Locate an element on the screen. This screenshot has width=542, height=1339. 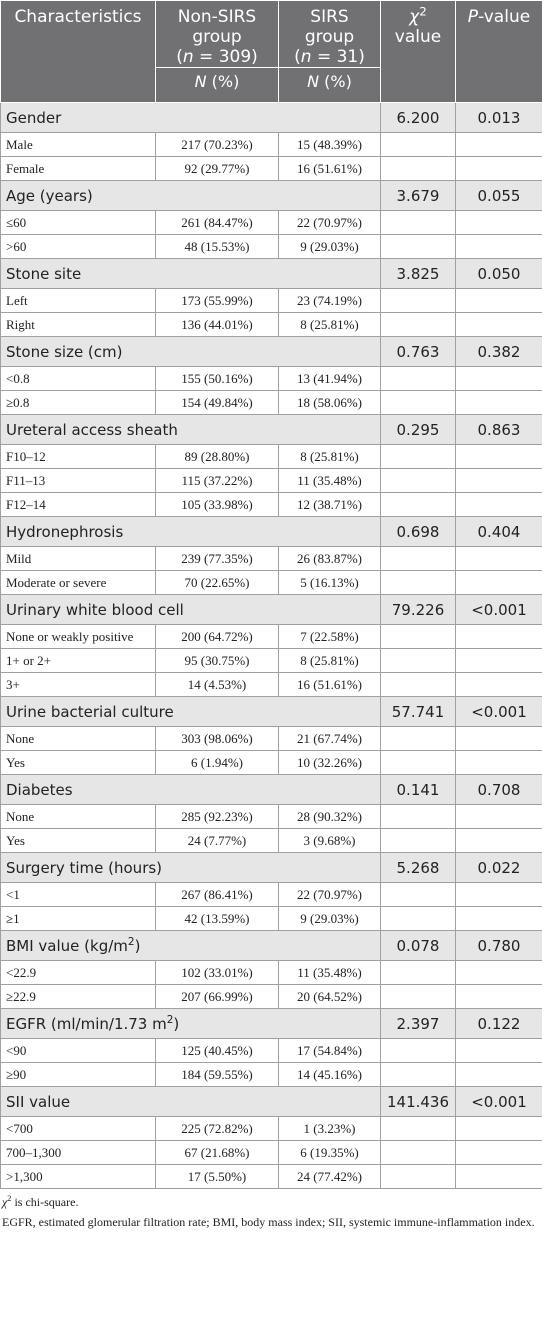
chi2-value: 0.295 is located at coordinates (418, 429).